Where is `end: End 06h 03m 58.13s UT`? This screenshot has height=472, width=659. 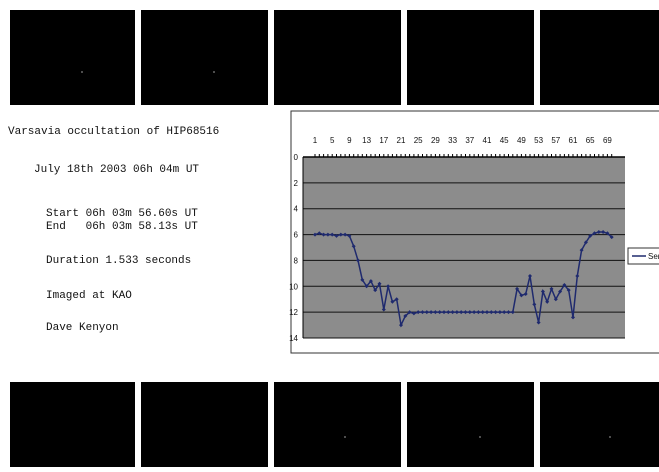 end: End 06h 03m 58.13s UT is located at coordinates (122, 227).